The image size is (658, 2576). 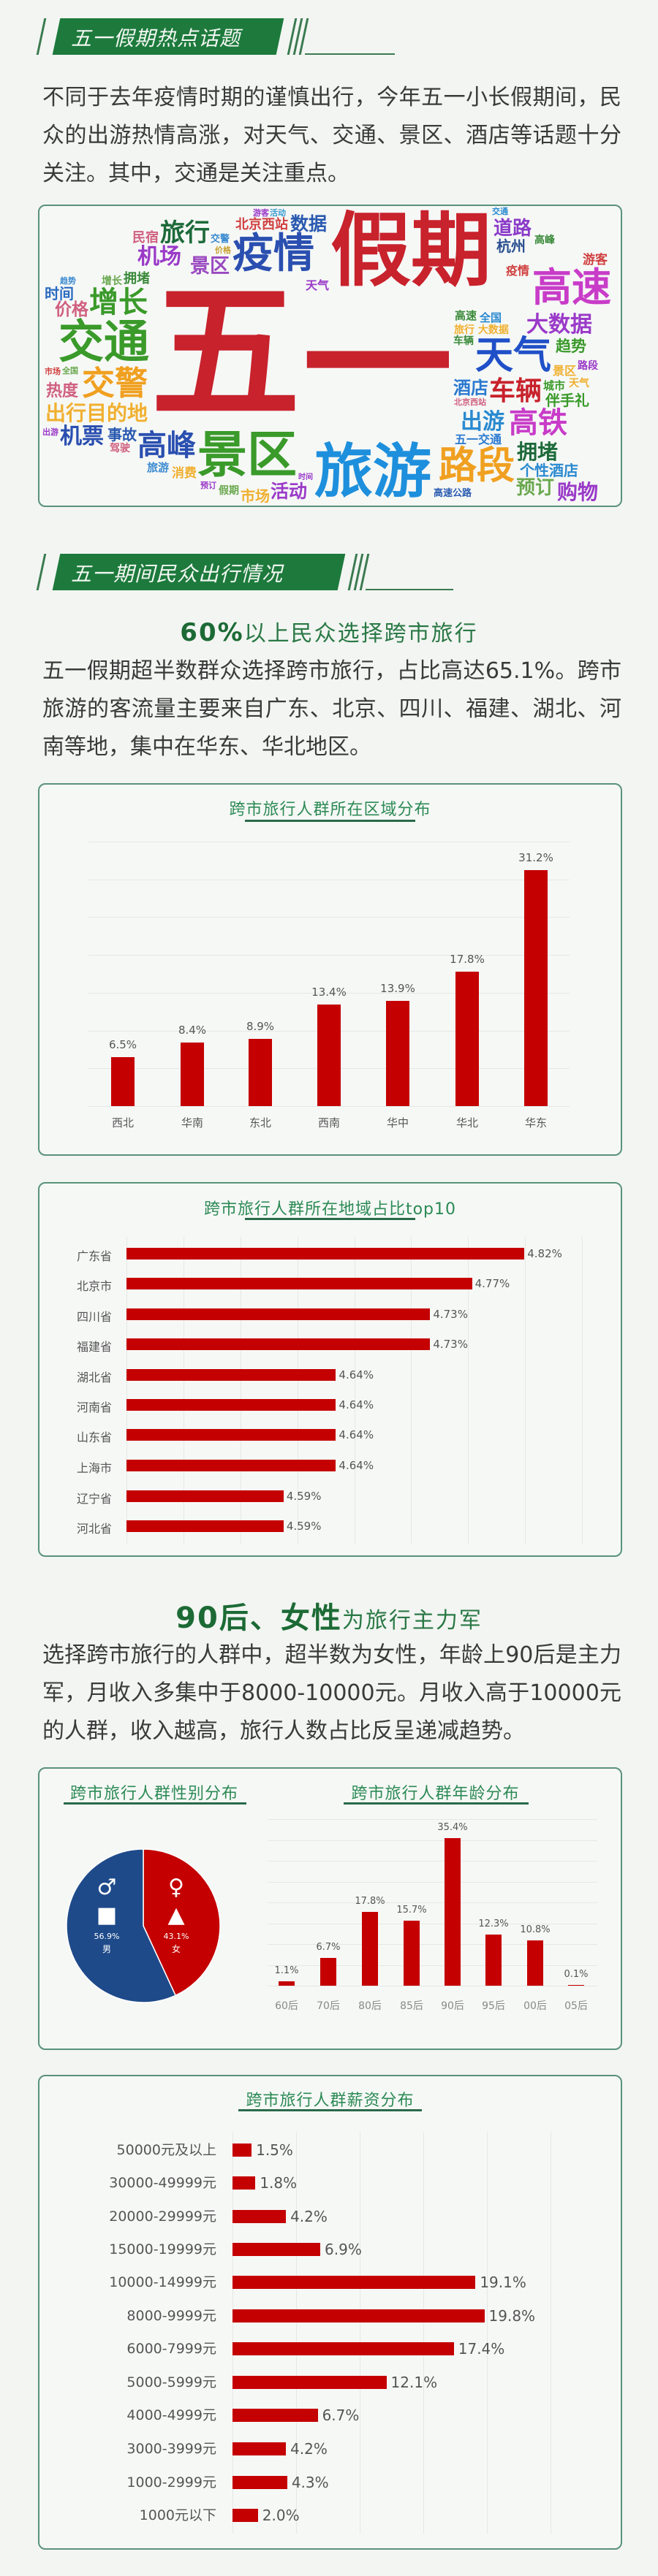 What do you see at coordinates (205, 1496) in the screenshot?
I see `bar-辽宁省` at bounding box center [205, 1496].